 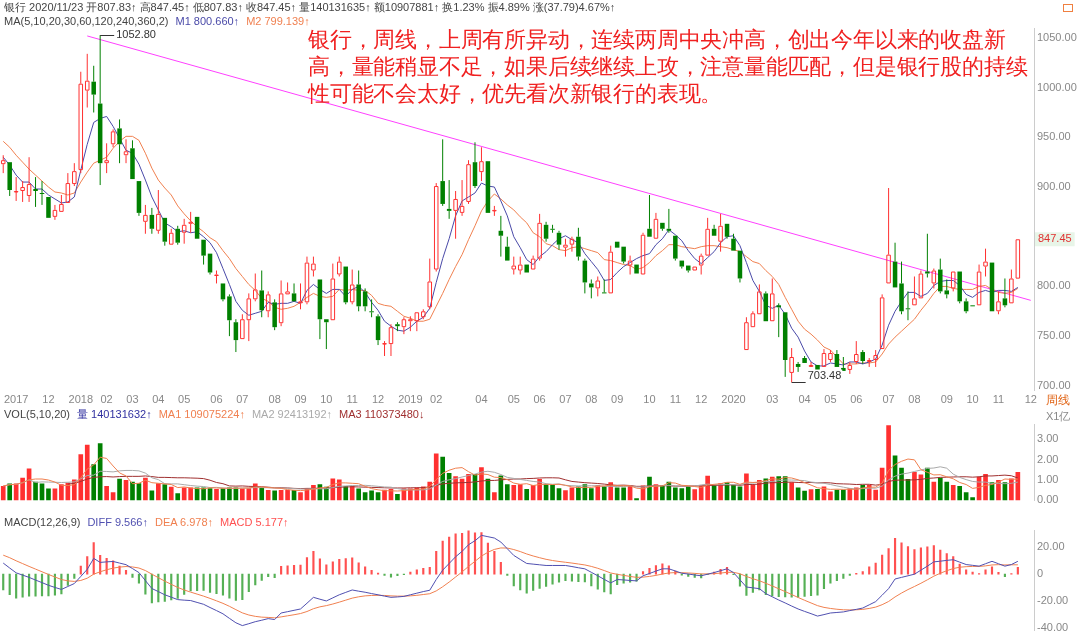 I want to click on y-tick-label: 0, so click(x=1040, y=573).